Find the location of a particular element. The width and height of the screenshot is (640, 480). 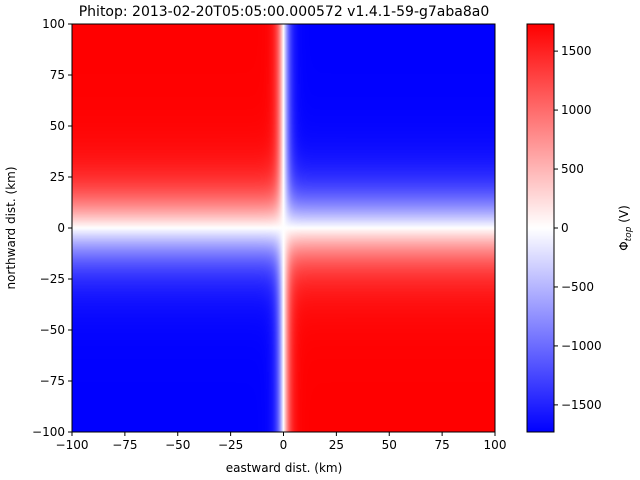

y-axis-ticks: −100 −75 −50 −25 0 25 50 75 100 is located at coordinates (52, 228).